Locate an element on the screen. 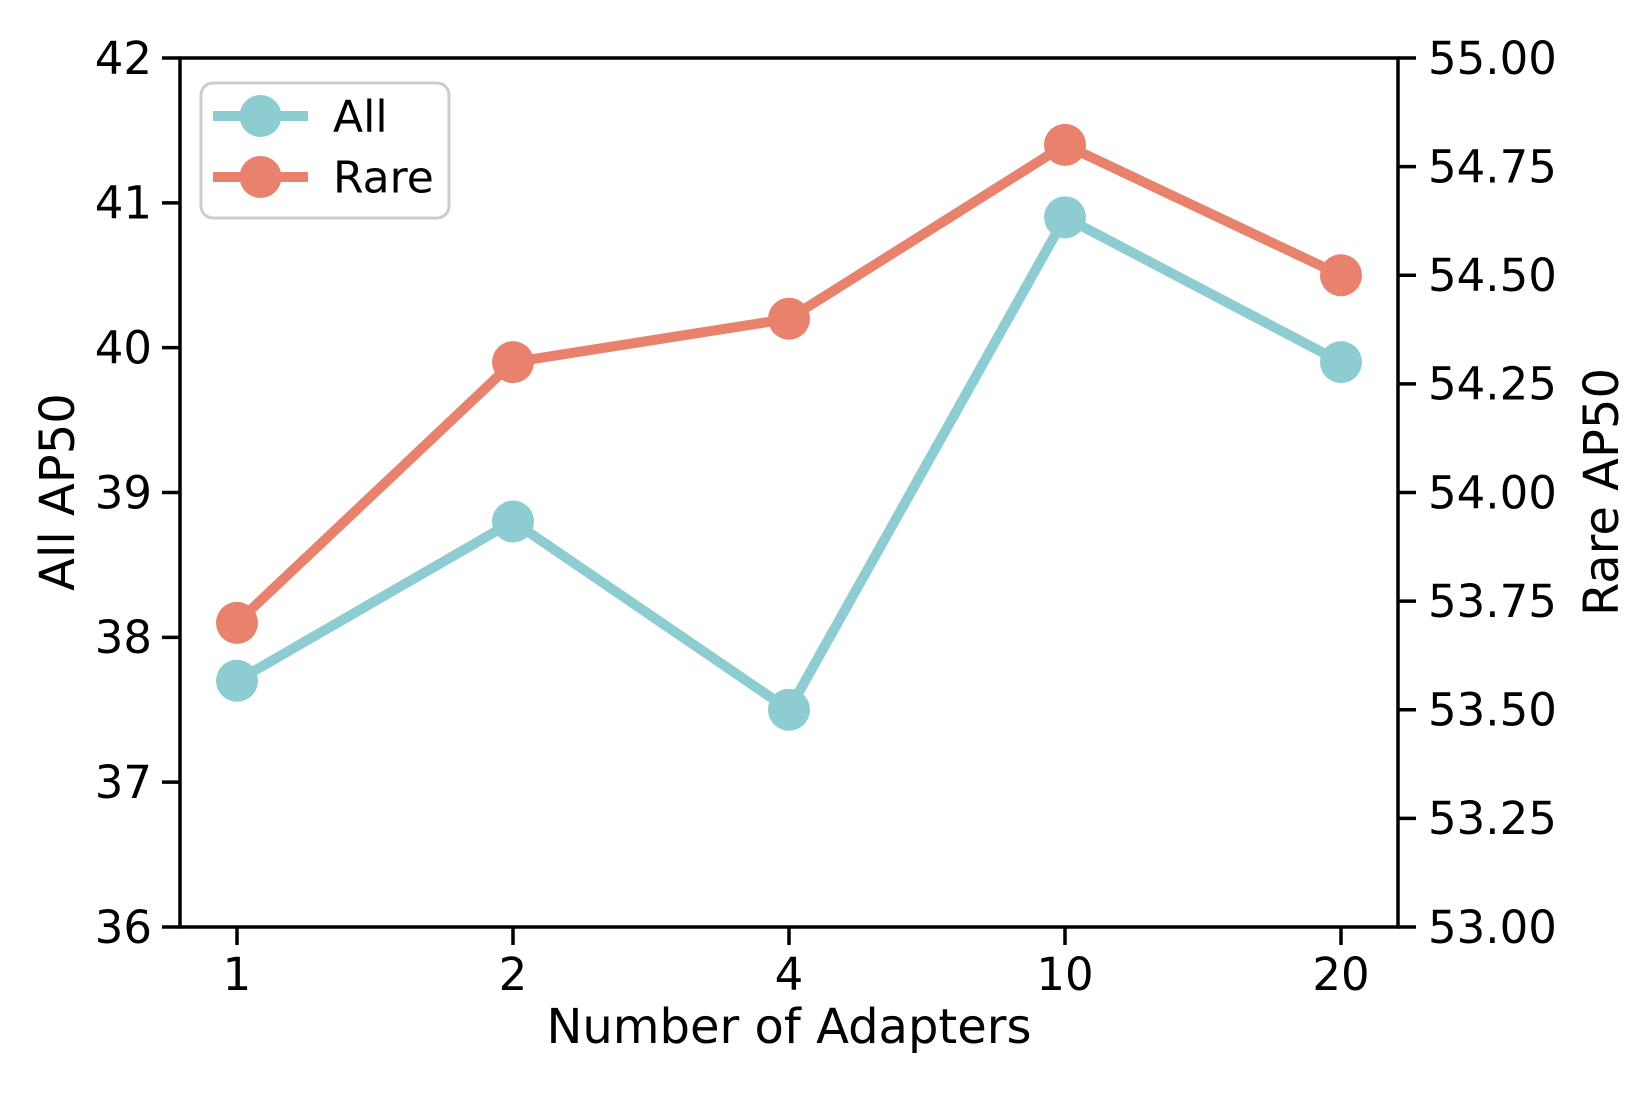 This screenshot has width=1644, height=1096. x-axis-tick-label: 4 is located at coordinates (789, 974).